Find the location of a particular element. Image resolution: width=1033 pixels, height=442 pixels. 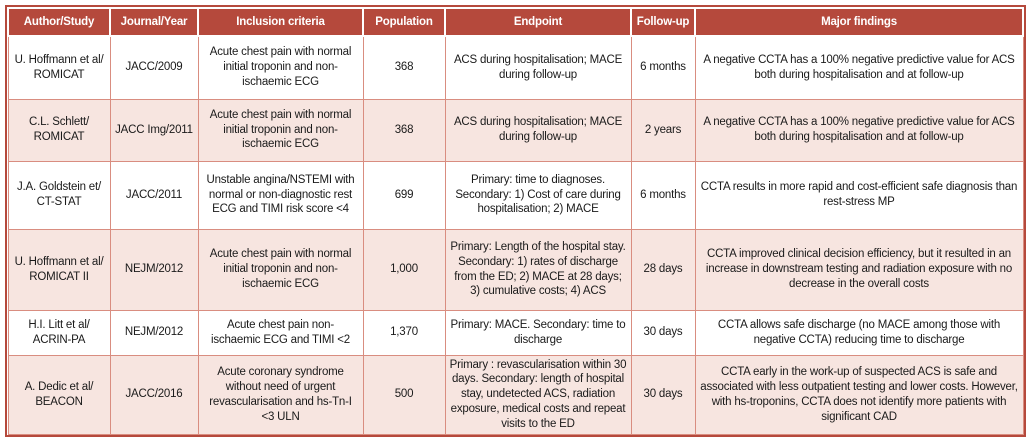

study-text: CT-STAT is located at coordinates (59, 202).